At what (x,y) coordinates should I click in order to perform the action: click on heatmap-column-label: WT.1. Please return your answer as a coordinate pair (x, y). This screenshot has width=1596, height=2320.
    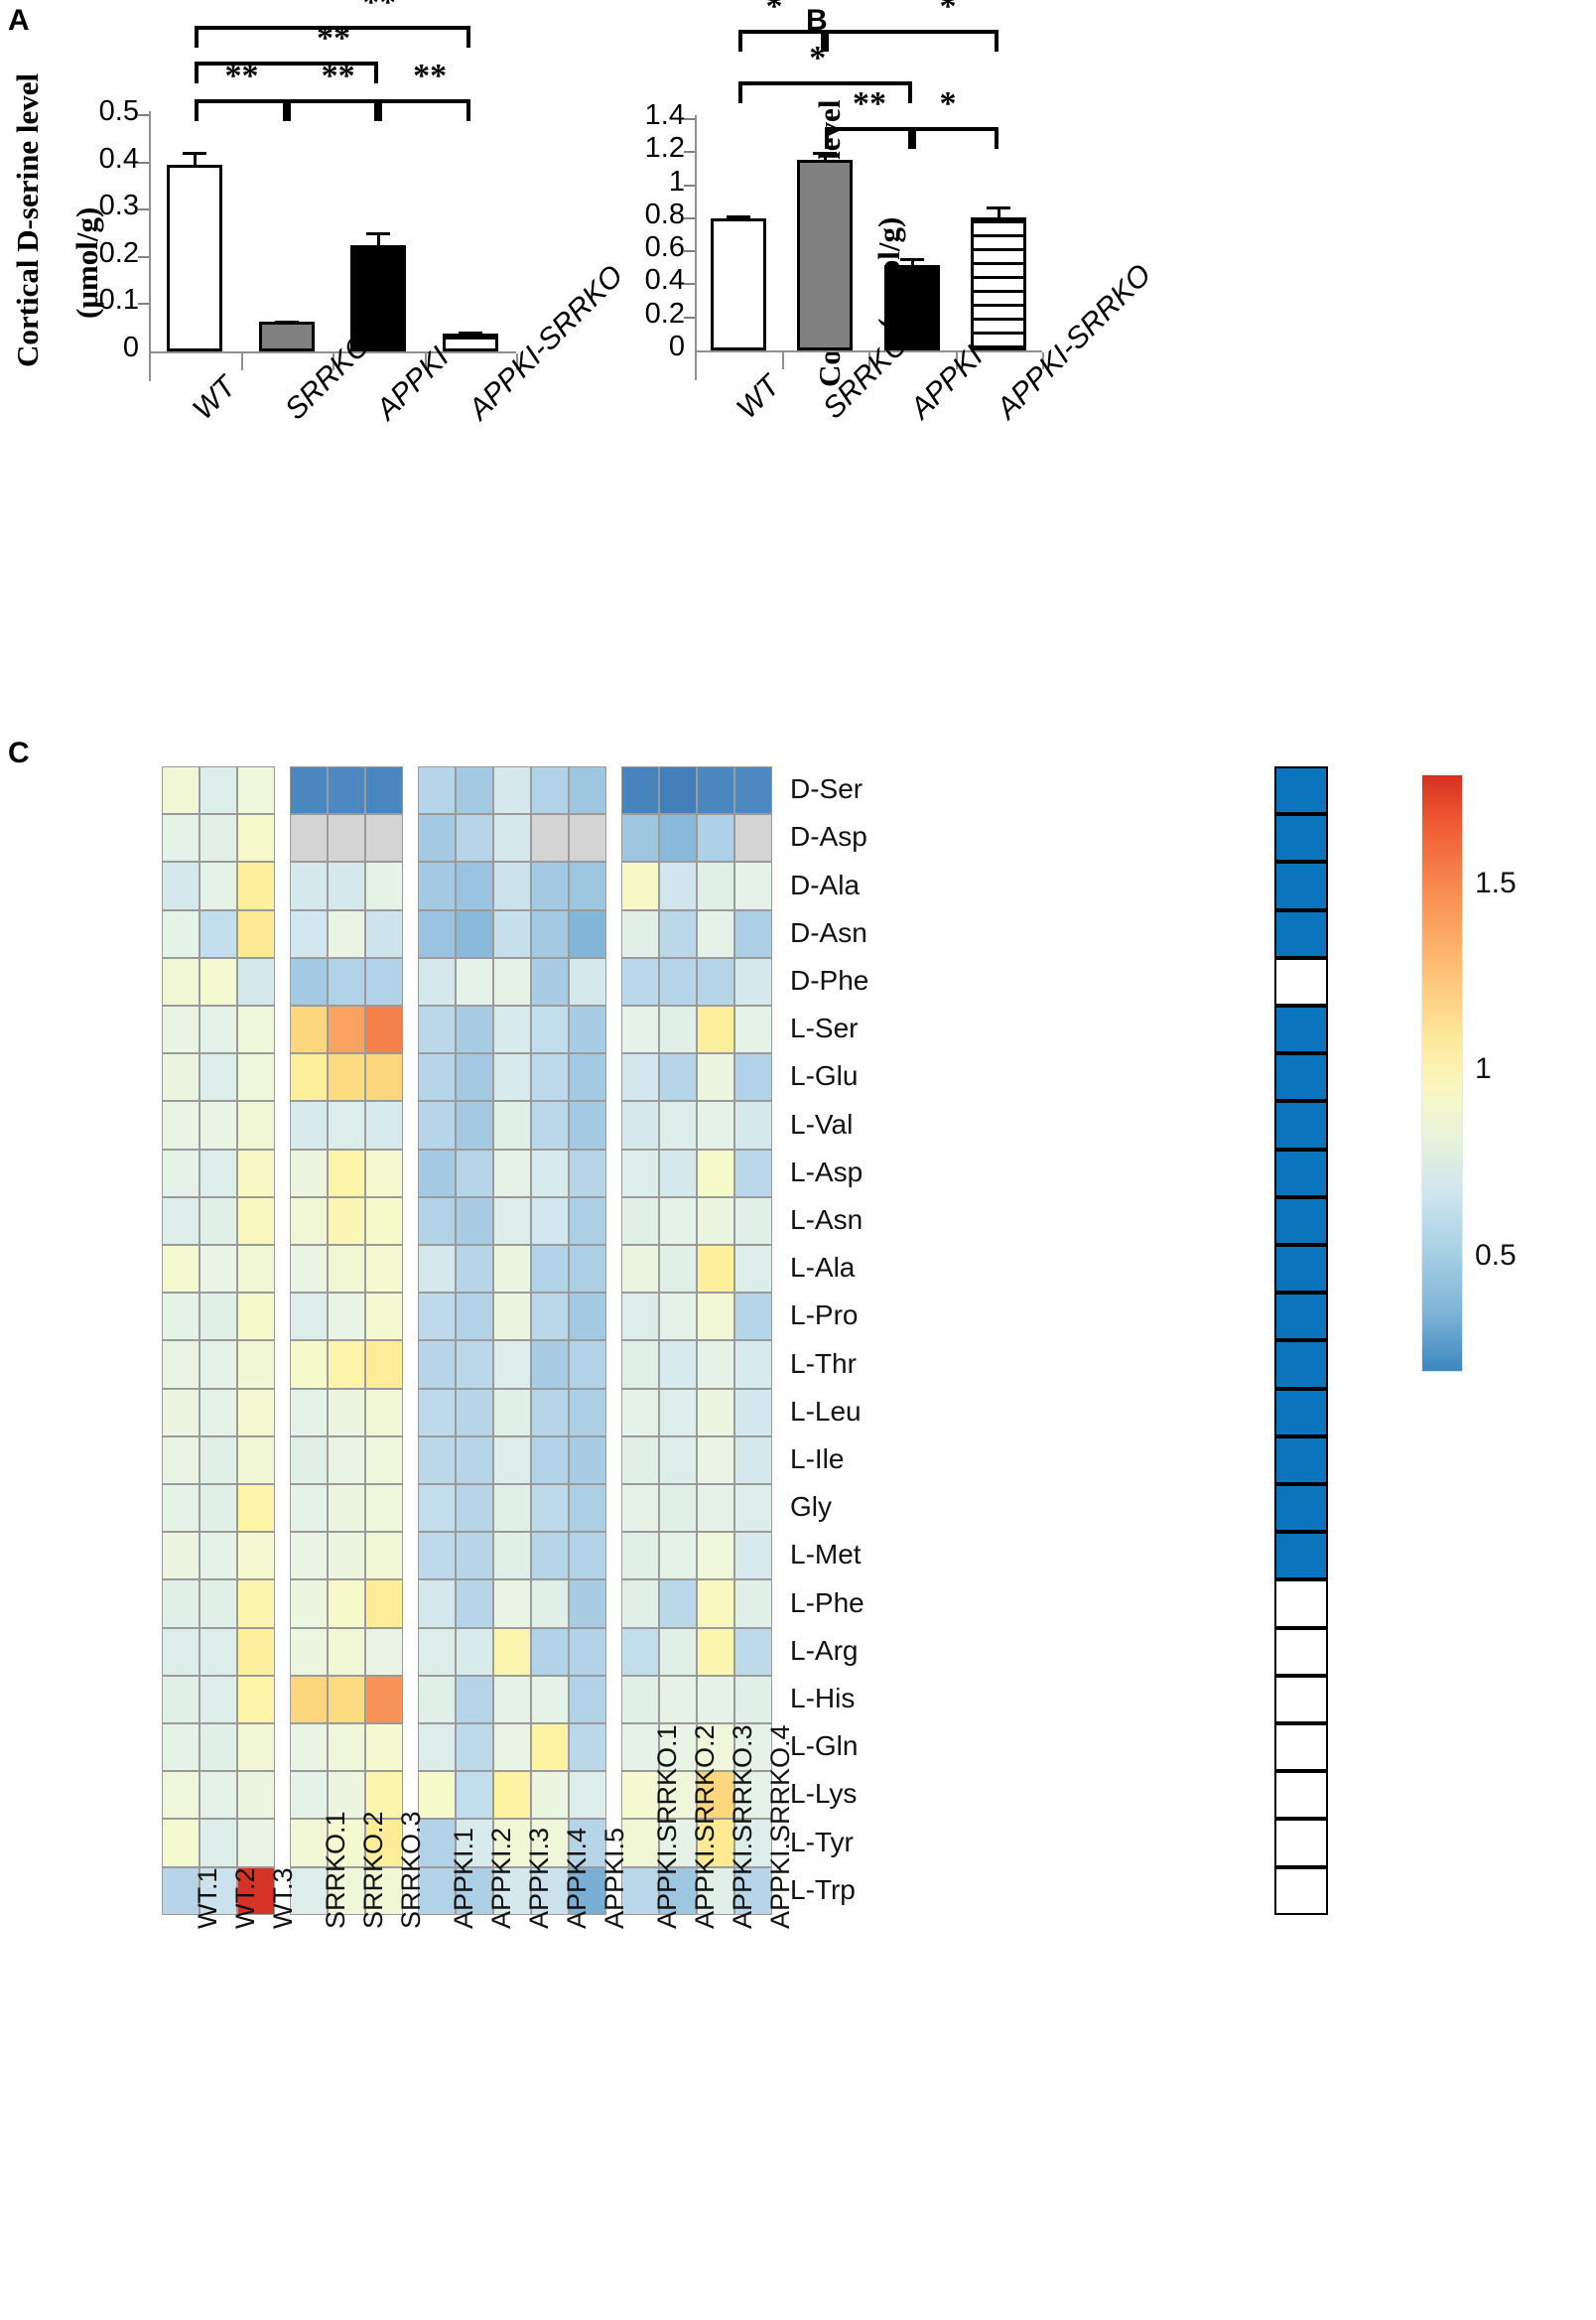
    Looking at the image, I should click on (207, 1898).